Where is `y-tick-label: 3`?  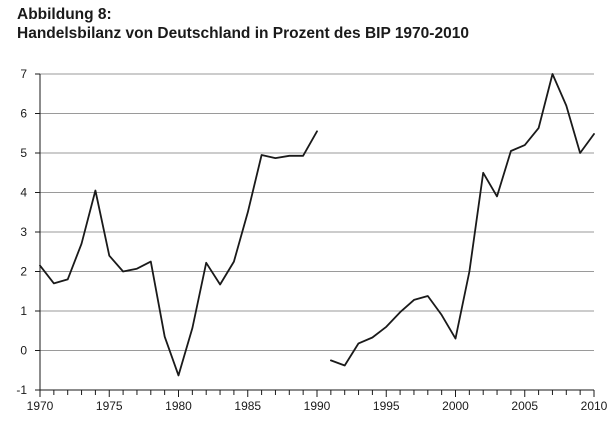 y-tick-label: 3 is located at coordinates (23, 232).